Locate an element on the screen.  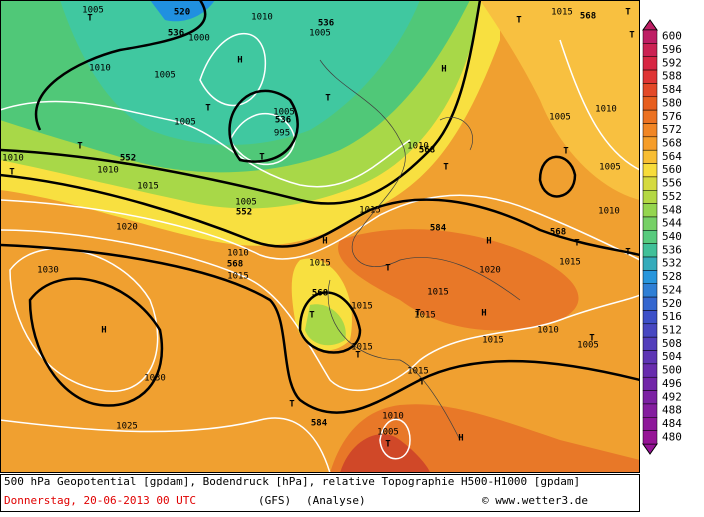
contour-label: 1025 is located at coordinates (127, 427).